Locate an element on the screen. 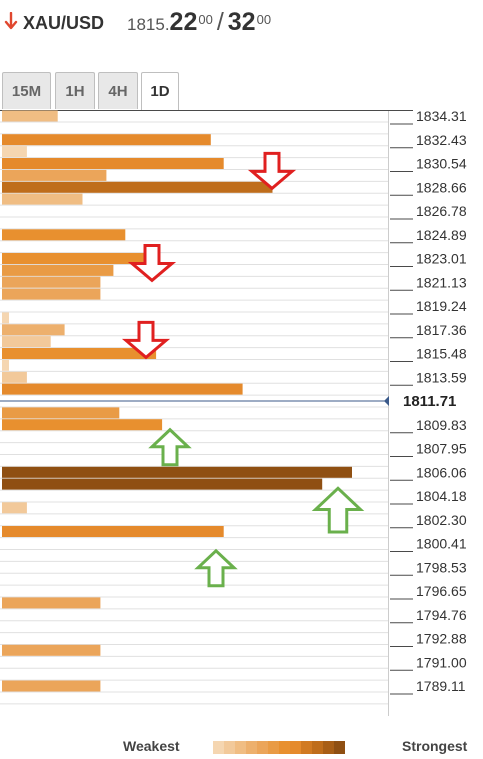  tab-15m: 15M is located at coordinates (26, 90).